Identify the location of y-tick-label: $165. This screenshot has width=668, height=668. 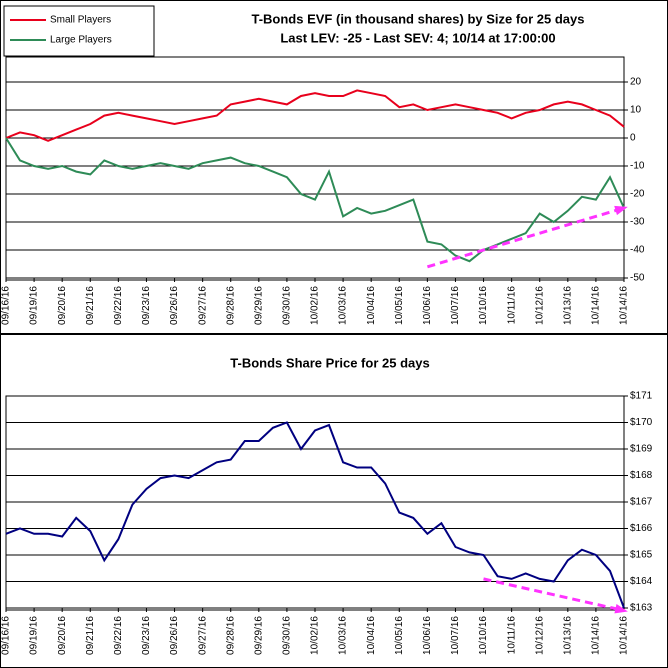
(641, 555).